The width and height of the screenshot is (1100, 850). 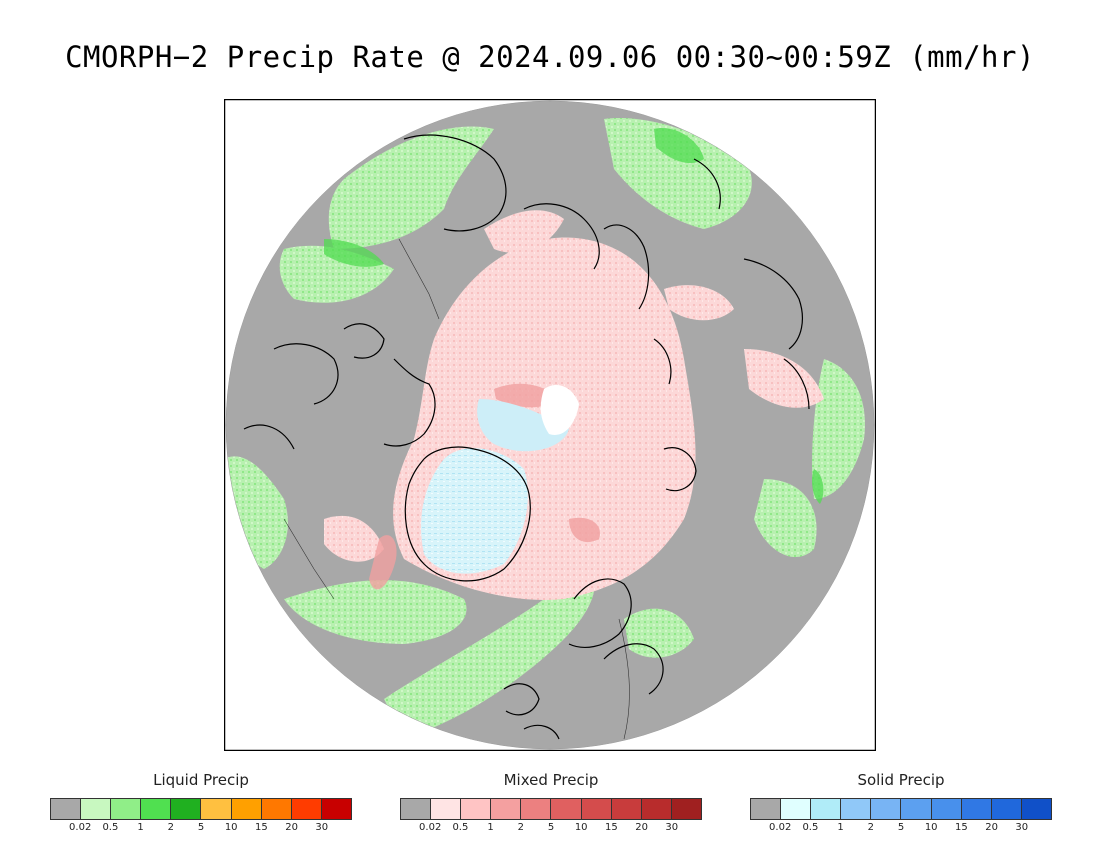 I want to click on legend-liquid-precip: Liquid Precip 0.02 0.5 1 2 5 10 15 20 30, so click(x=201, y=803).